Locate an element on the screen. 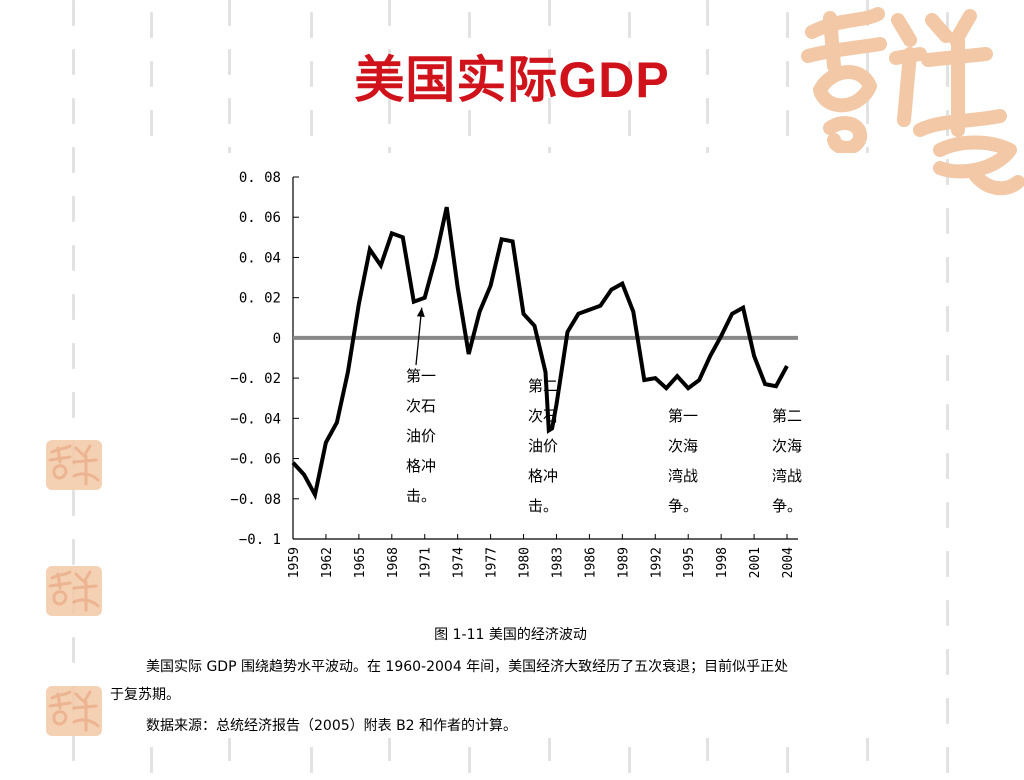 Image resolution: width=1024 pixels, height=780 pixels. y-tick-label: −0. 02 is located at coordinates (255, 379).